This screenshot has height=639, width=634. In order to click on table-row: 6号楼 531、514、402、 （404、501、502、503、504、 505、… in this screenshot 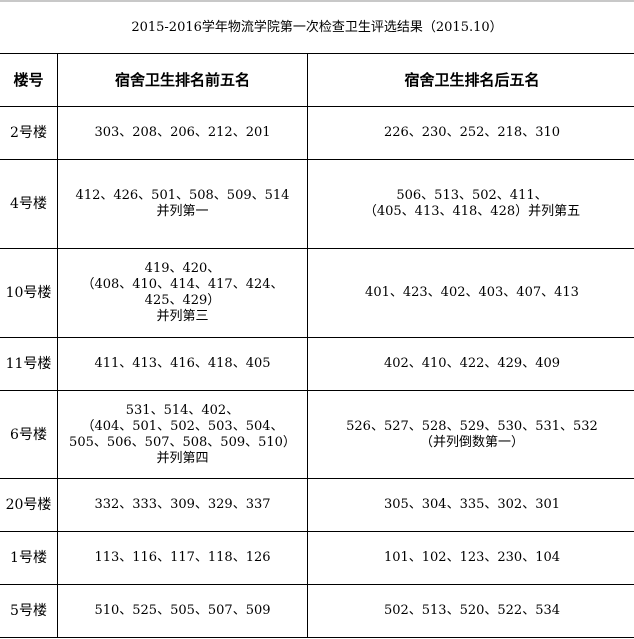, I will do `click(317, 434)`.